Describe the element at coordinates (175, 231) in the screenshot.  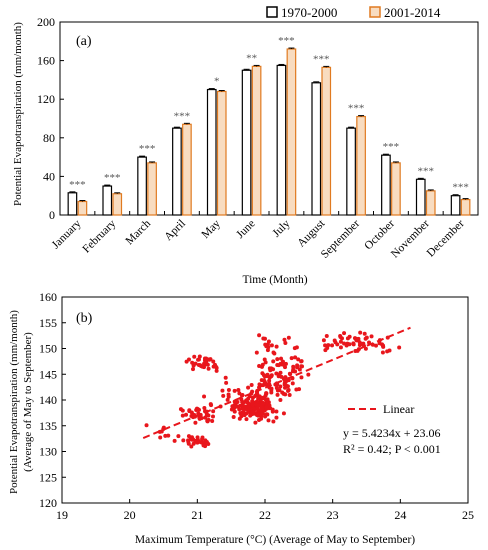
I see `x-tick-label: April` at that location.